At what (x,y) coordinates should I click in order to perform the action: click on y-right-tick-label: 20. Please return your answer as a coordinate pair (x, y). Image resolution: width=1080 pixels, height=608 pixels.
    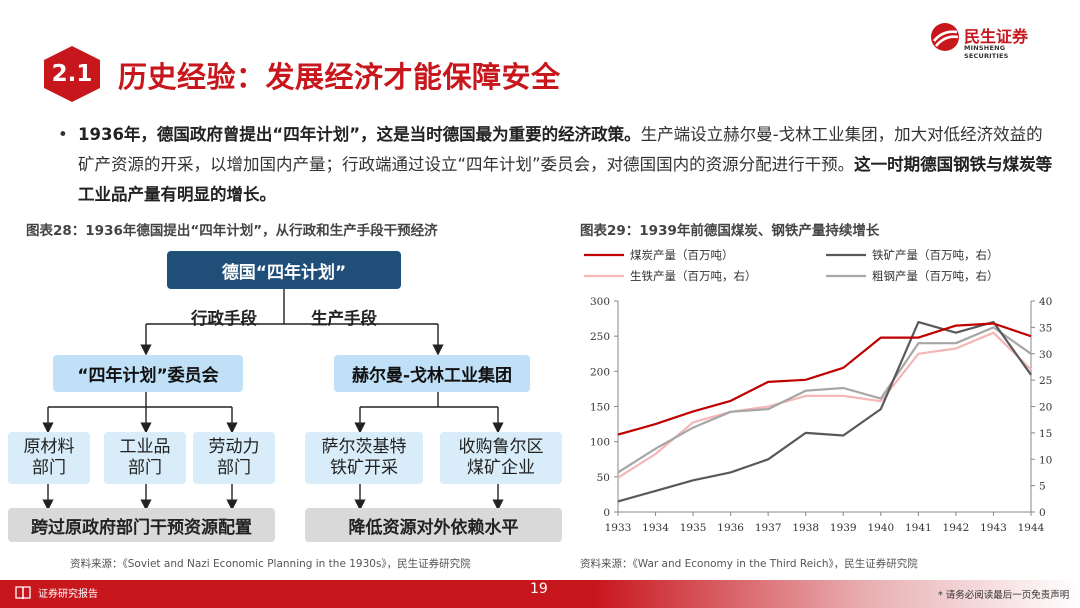
    Looking at the image, I should click on (1045, 408).